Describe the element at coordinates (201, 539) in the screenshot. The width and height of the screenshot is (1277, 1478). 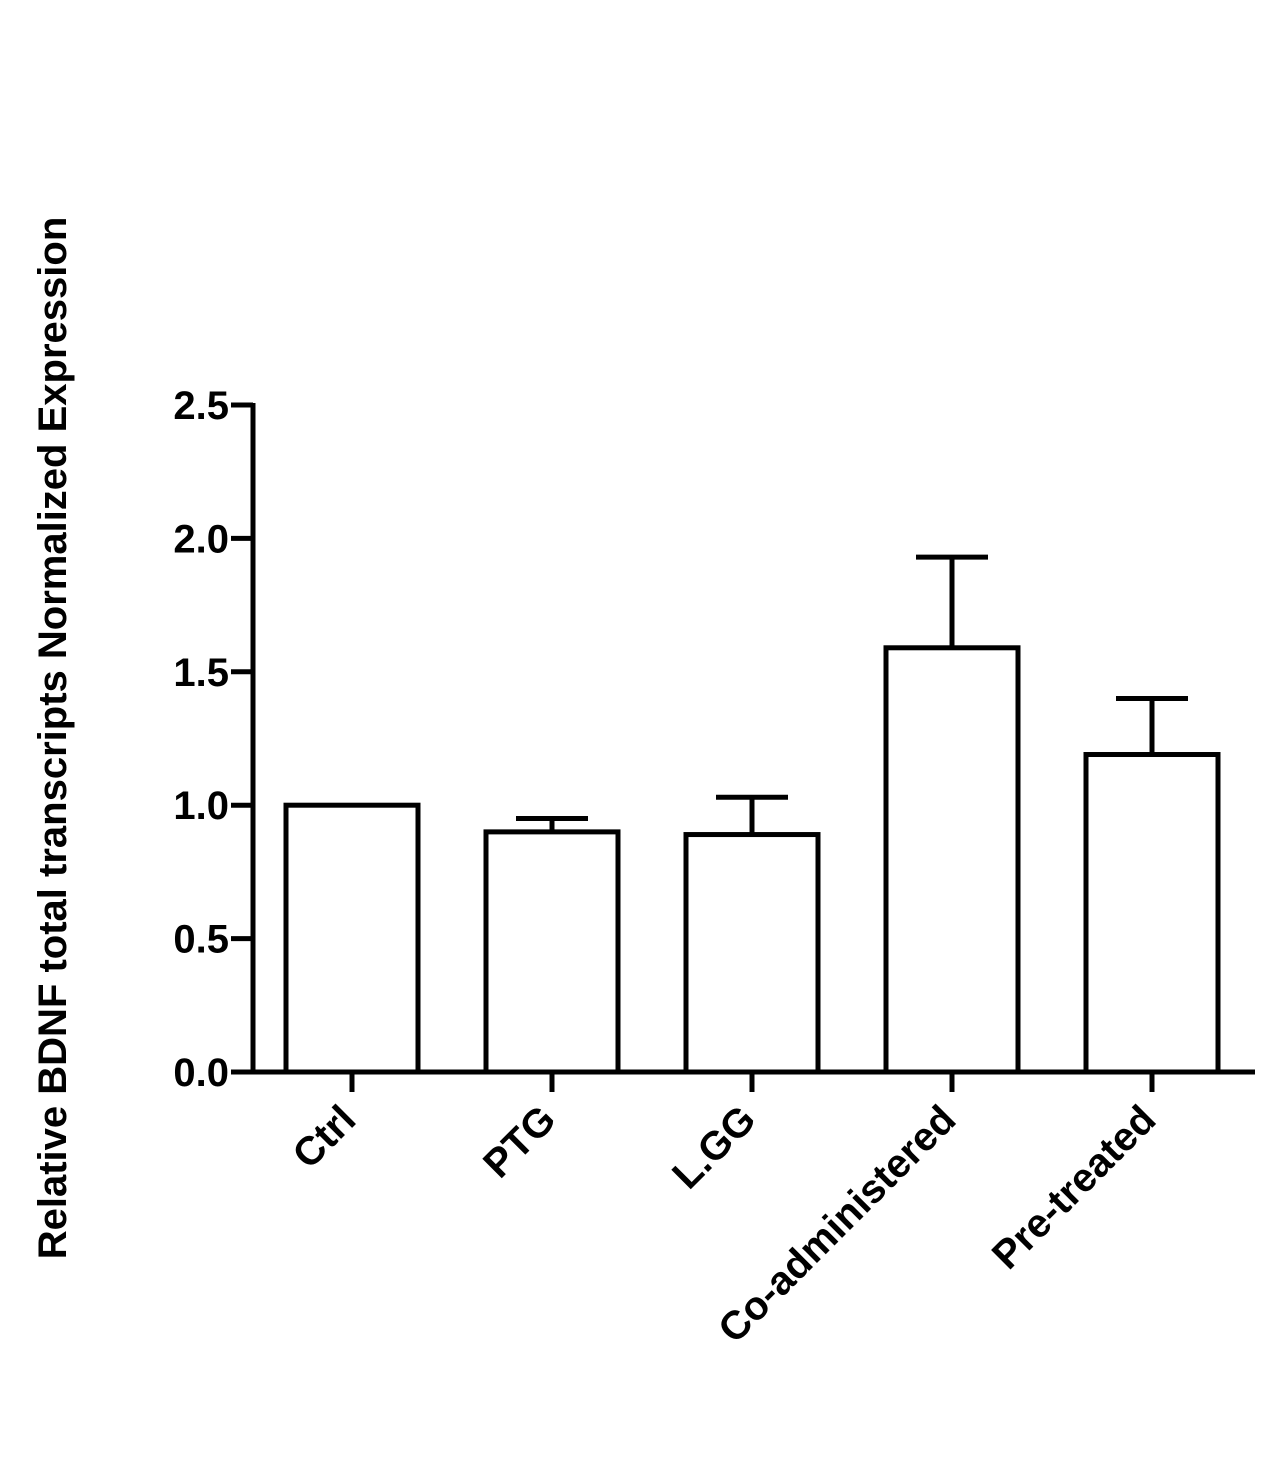
I see `y-tick-label: 2.0` at that location.